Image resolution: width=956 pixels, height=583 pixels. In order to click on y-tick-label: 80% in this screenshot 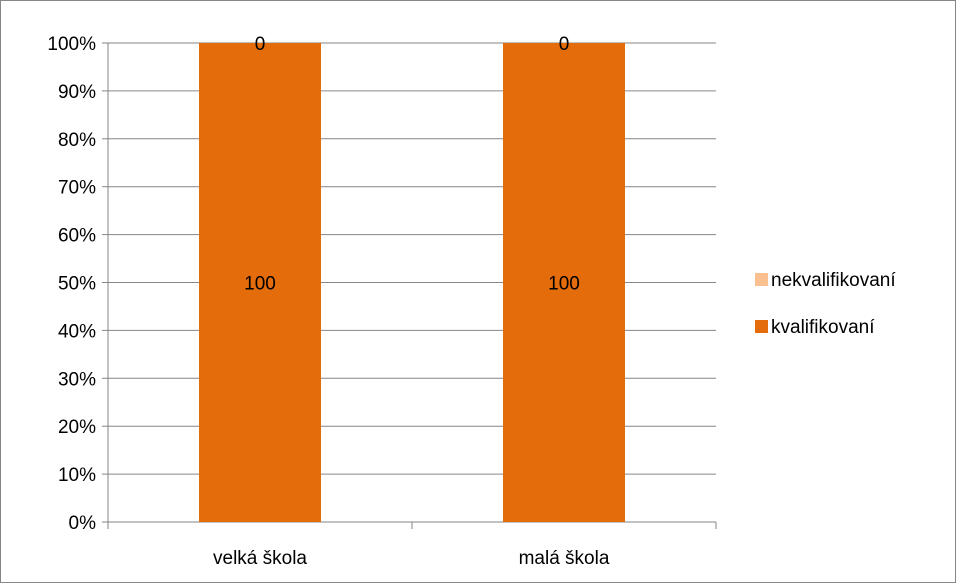, I will do `click(77, 140)`.